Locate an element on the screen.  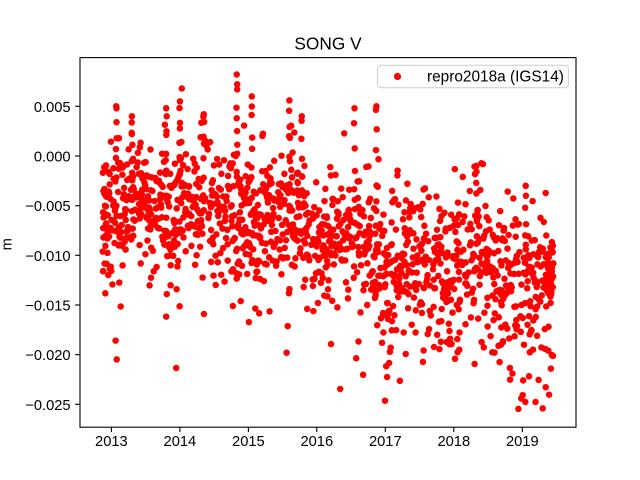
svg-text: 2016 is located at coordinates (316, 442).